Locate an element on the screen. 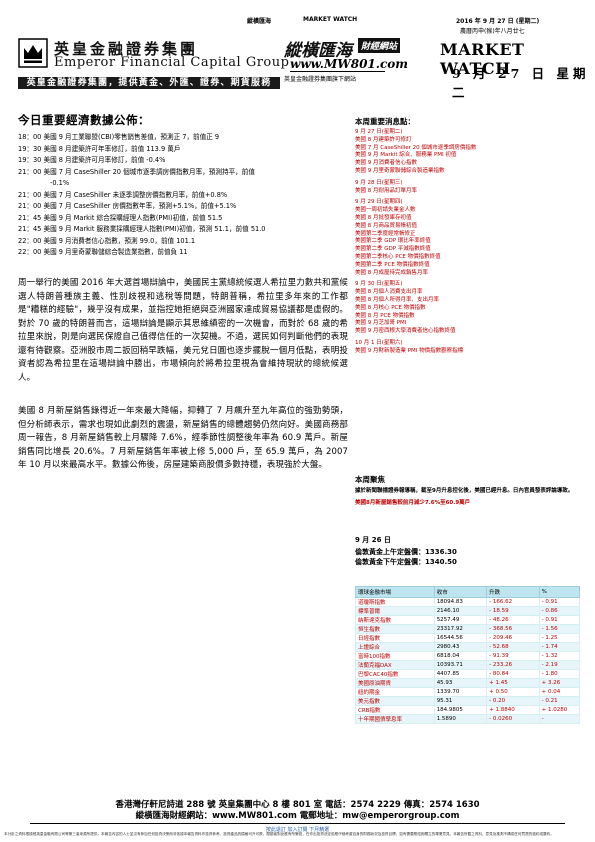  page-date: 9 月 27 日 星期二 is located at coordinates (521, 83).